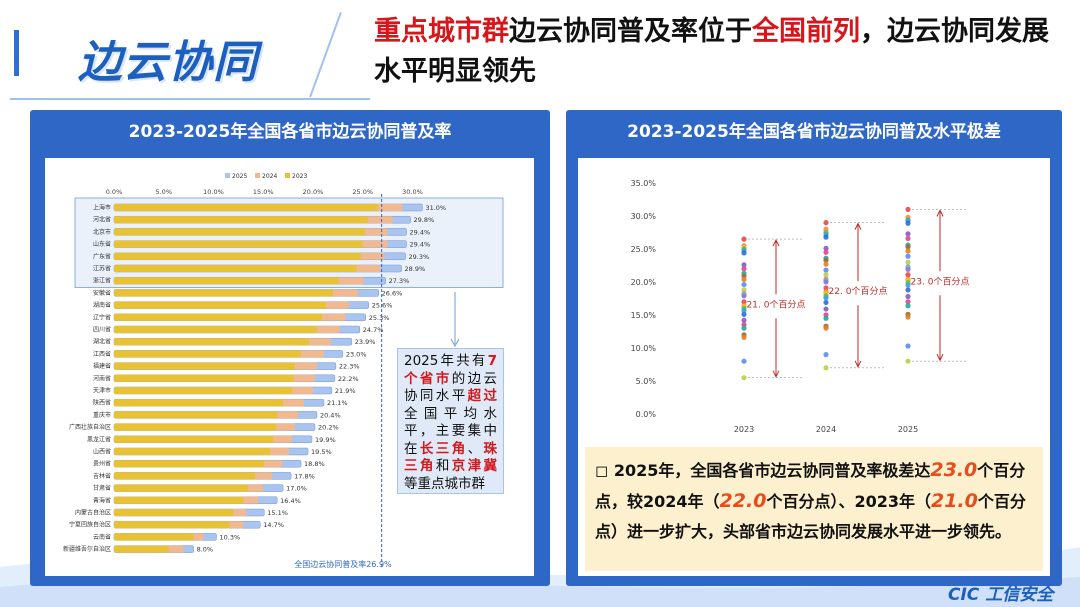  What do you see at coordinates (940, 357) in the screenshot?
I see `range-arrow-head-down` at bounding box center [940, 357].